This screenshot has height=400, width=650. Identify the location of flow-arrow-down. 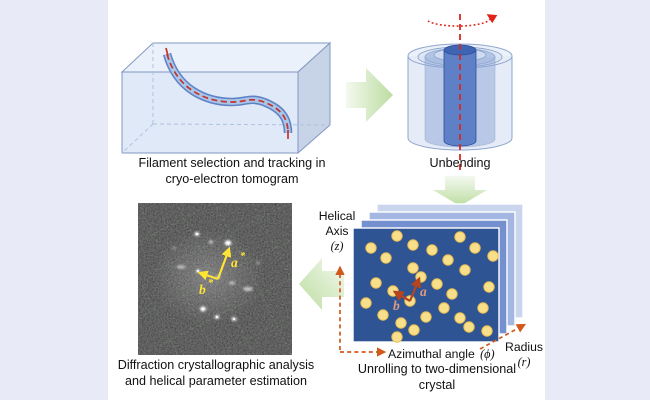
(460, 191).